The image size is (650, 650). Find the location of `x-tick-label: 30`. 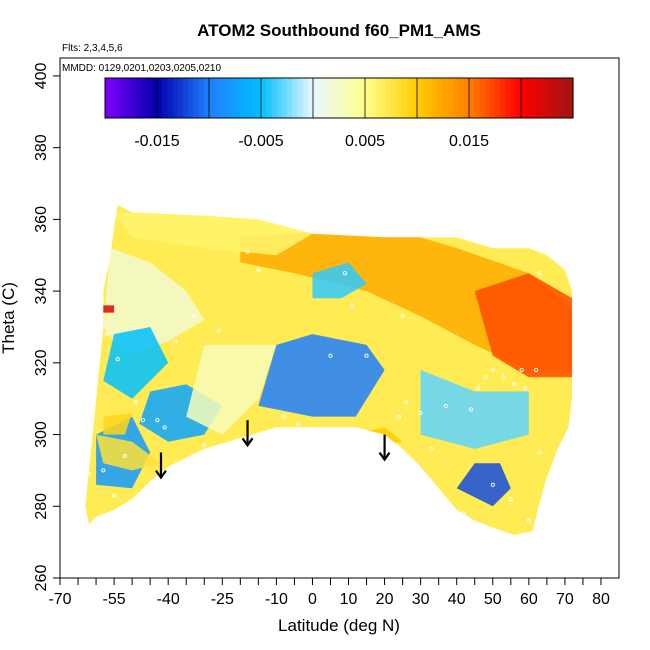

x-tick-label: 30 is located at coordinates (421, 599).